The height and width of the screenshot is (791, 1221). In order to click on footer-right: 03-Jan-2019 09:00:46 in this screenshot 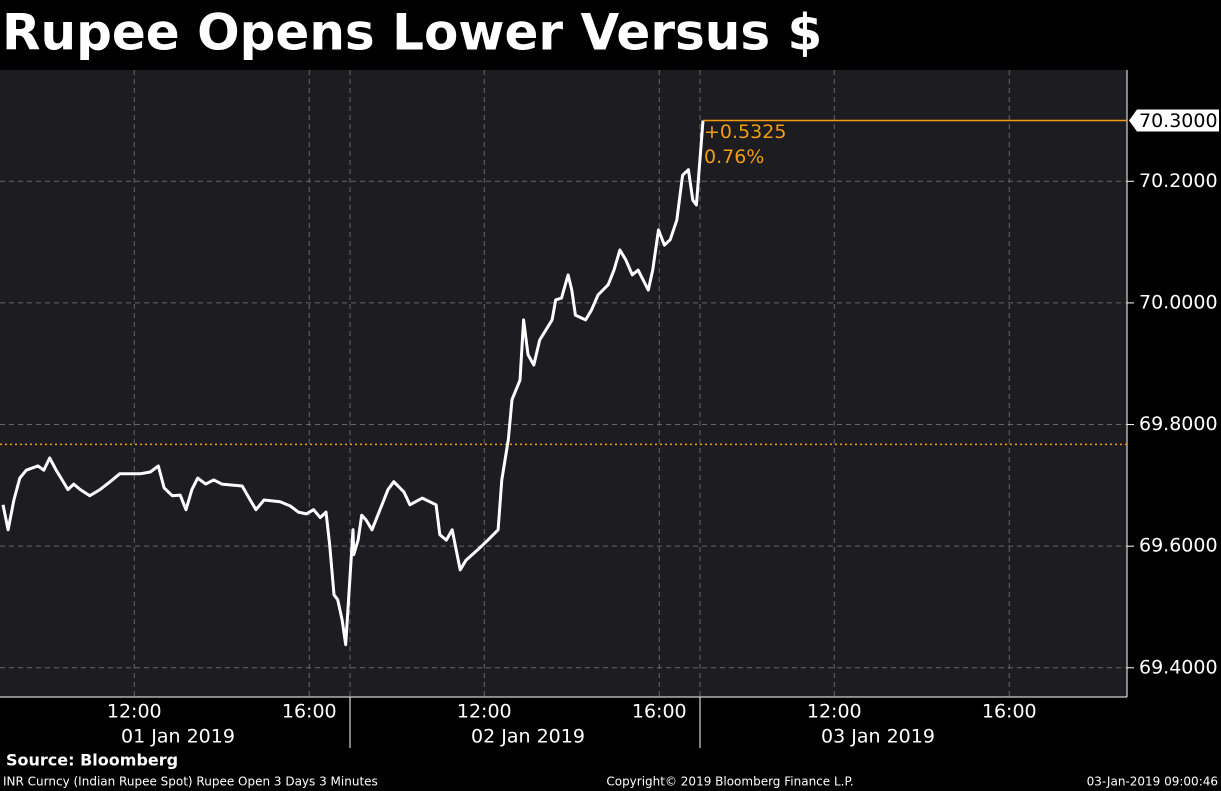, I will do `click(1152, 782)`.